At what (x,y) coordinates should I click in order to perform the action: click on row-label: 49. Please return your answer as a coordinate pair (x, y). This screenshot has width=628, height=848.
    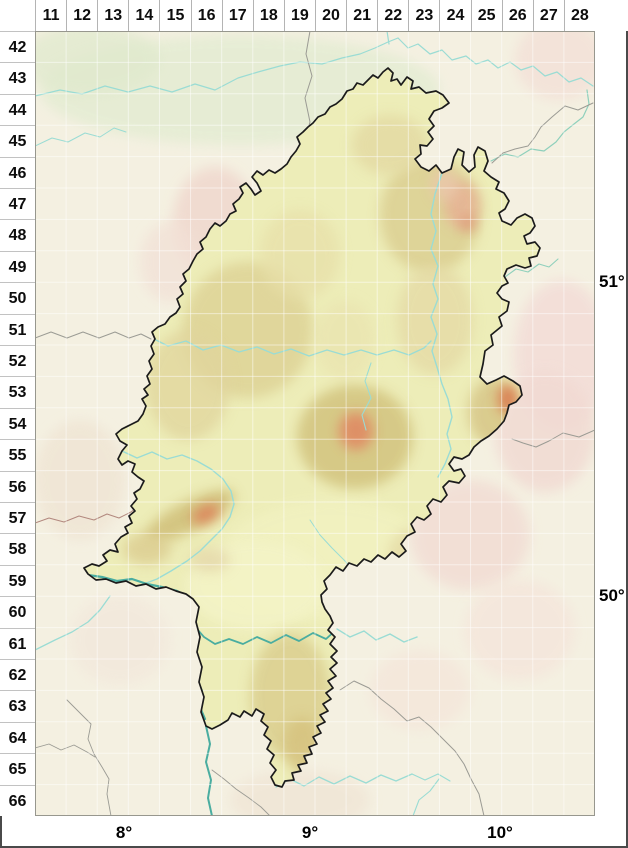
    Looking at the image, I should click on (17, 266).